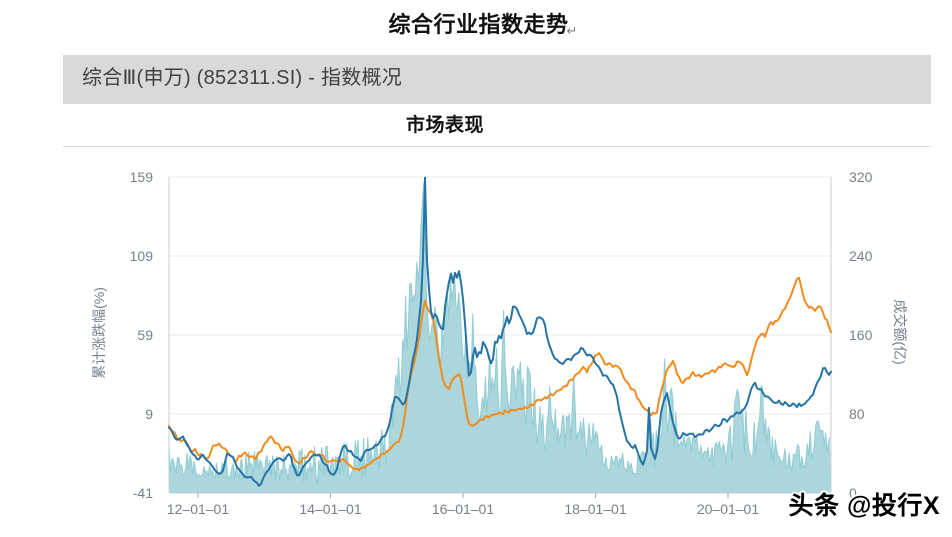 This screenshot has width=952, height=537. What do you see at coordinates (145, 335) in the screenshot?
I see `svg-text: 59` at bounding box center [145, 335].